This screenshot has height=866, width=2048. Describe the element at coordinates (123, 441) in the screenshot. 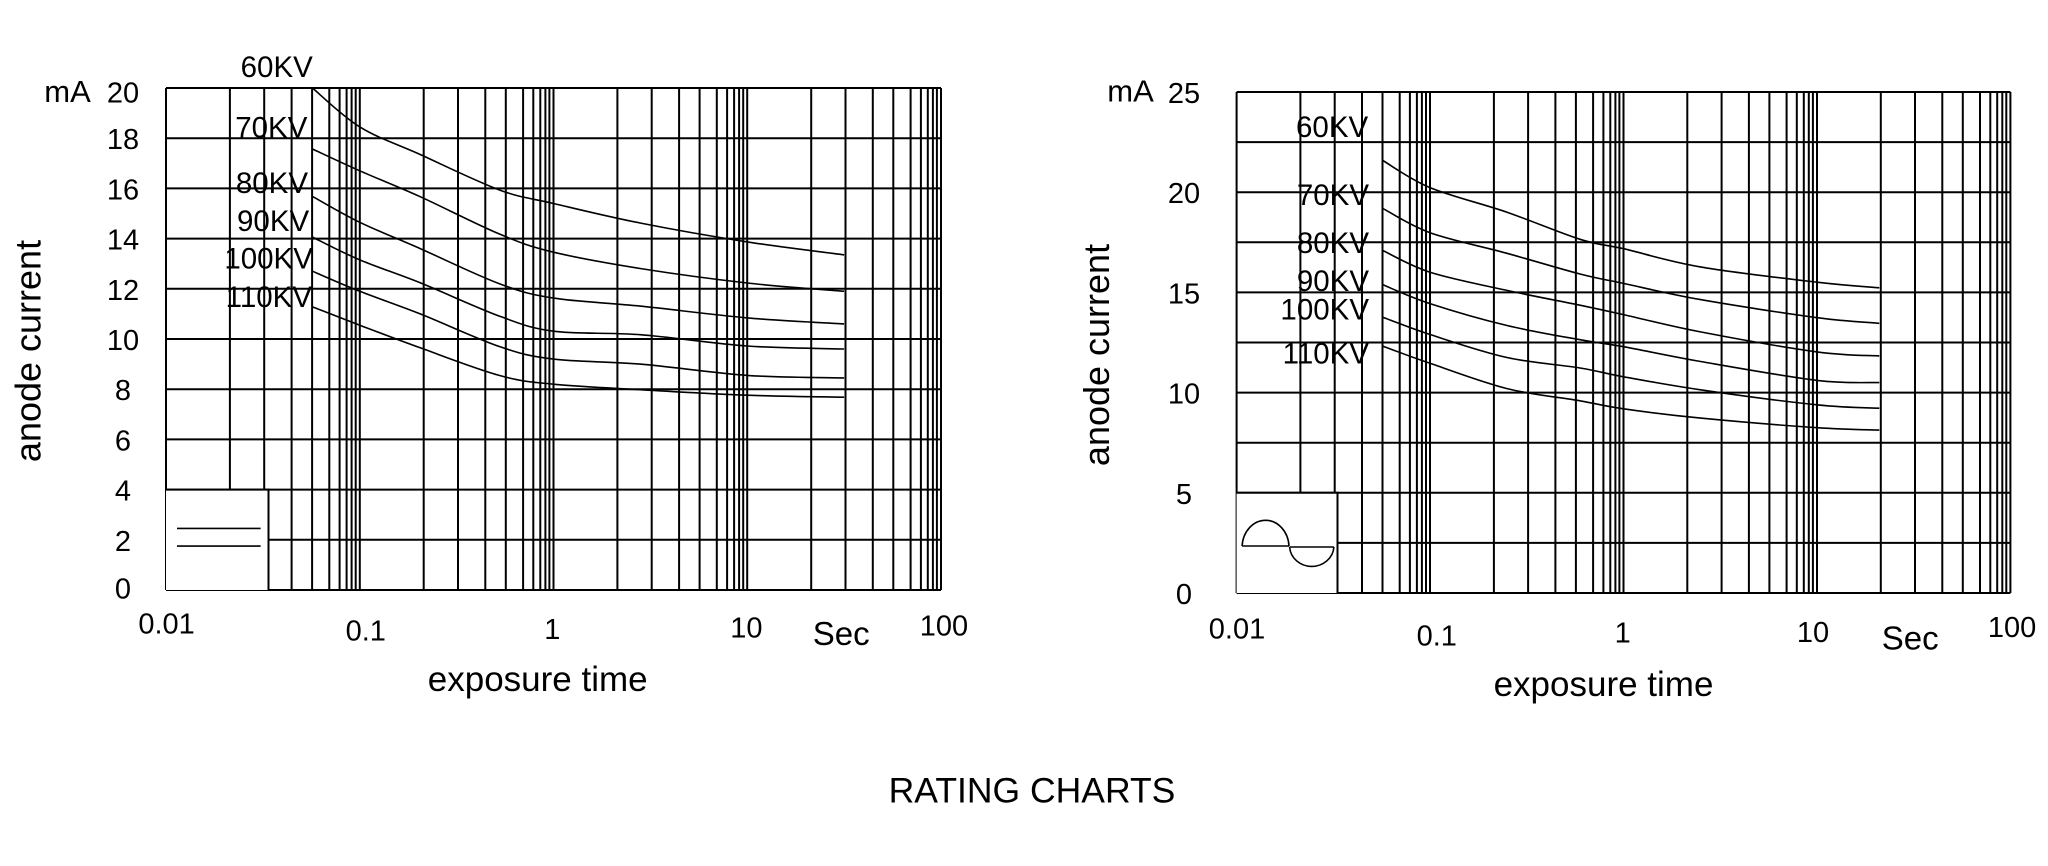

I see `svg-text: 6` at that location.